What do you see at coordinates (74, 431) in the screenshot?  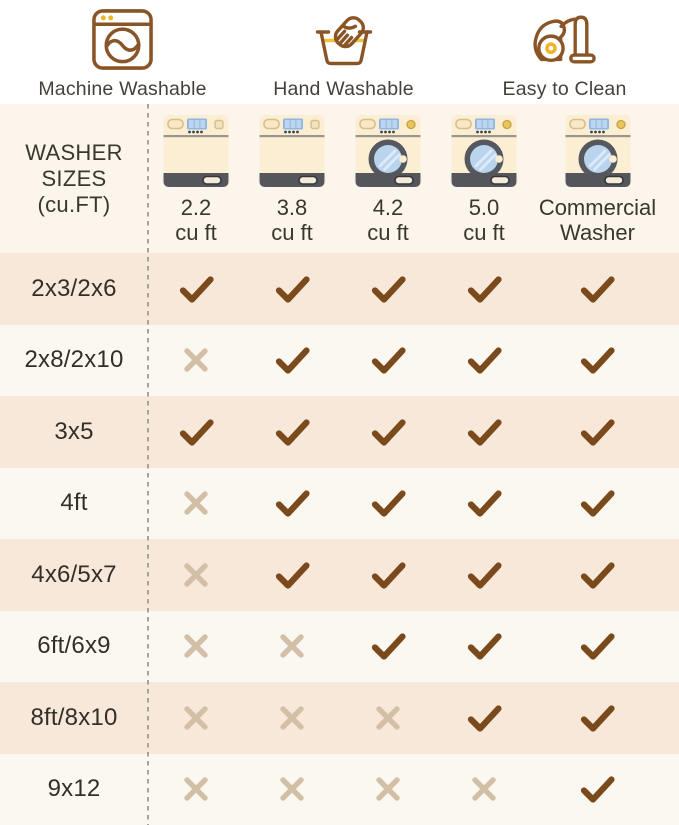 I see `rug-size-label: 3x5` at bounding box center [74, 431].